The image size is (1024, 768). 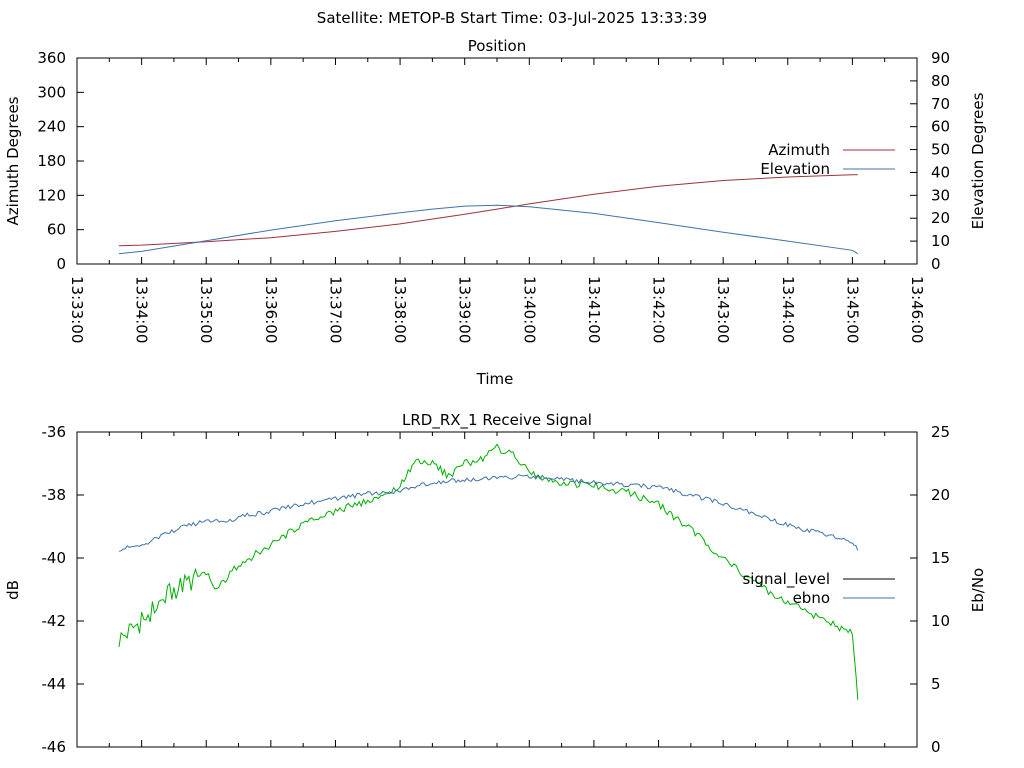 What do you see at coordinates (54, 684) in the screenshot?
I see `y-tick-label: -44` at bounding box center [54, 684].